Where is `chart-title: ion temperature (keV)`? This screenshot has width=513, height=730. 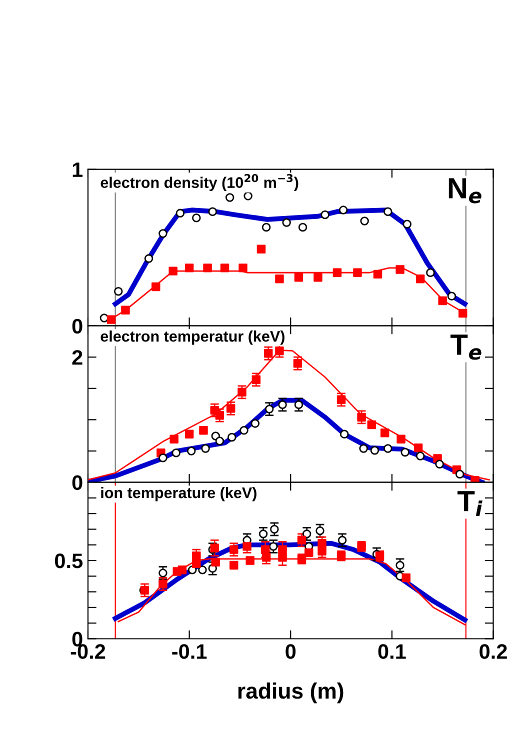 chart-title: ion temperature (keV) is located at coordinates (178, 494).